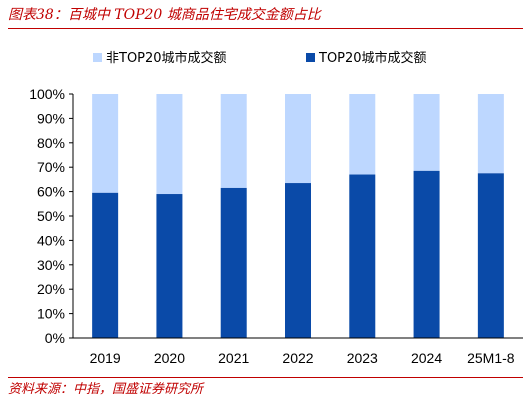 Image resolution: width=531 pixels, height=405 pixels. I want to click on y-tick-label: 100%, so click(47, 94).